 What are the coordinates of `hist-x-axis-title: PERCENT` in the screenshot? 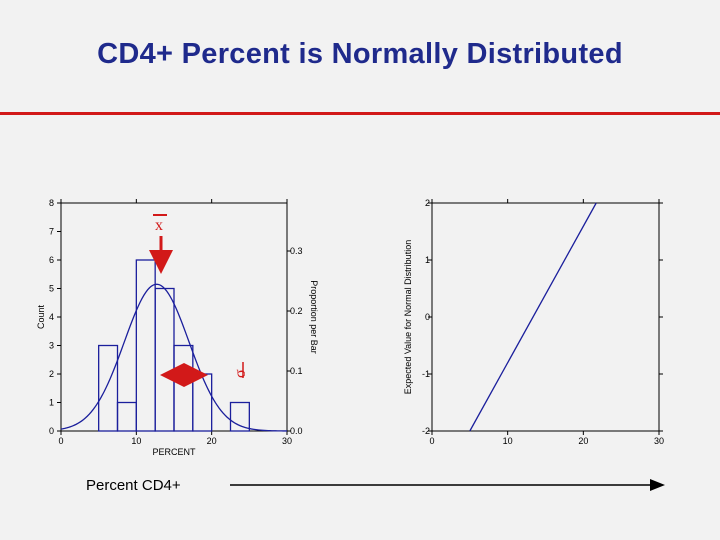 It's located at (174, 452).